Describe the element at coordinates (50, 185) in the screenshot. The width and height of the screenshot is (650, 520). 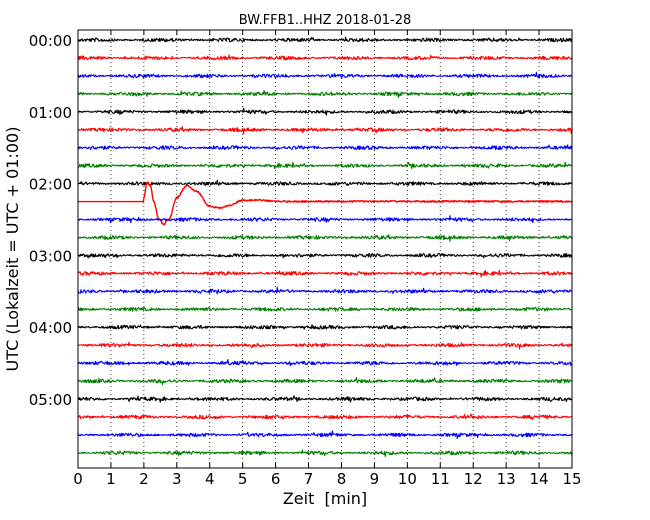
I see `y-tick-label: 02:00` at that location.